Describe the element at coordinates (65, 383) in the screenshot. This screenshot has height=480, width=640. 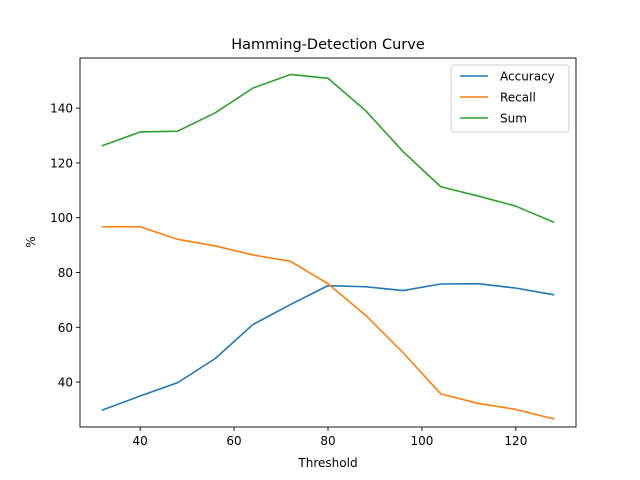
I see `y-tick-label: 40` at that location.